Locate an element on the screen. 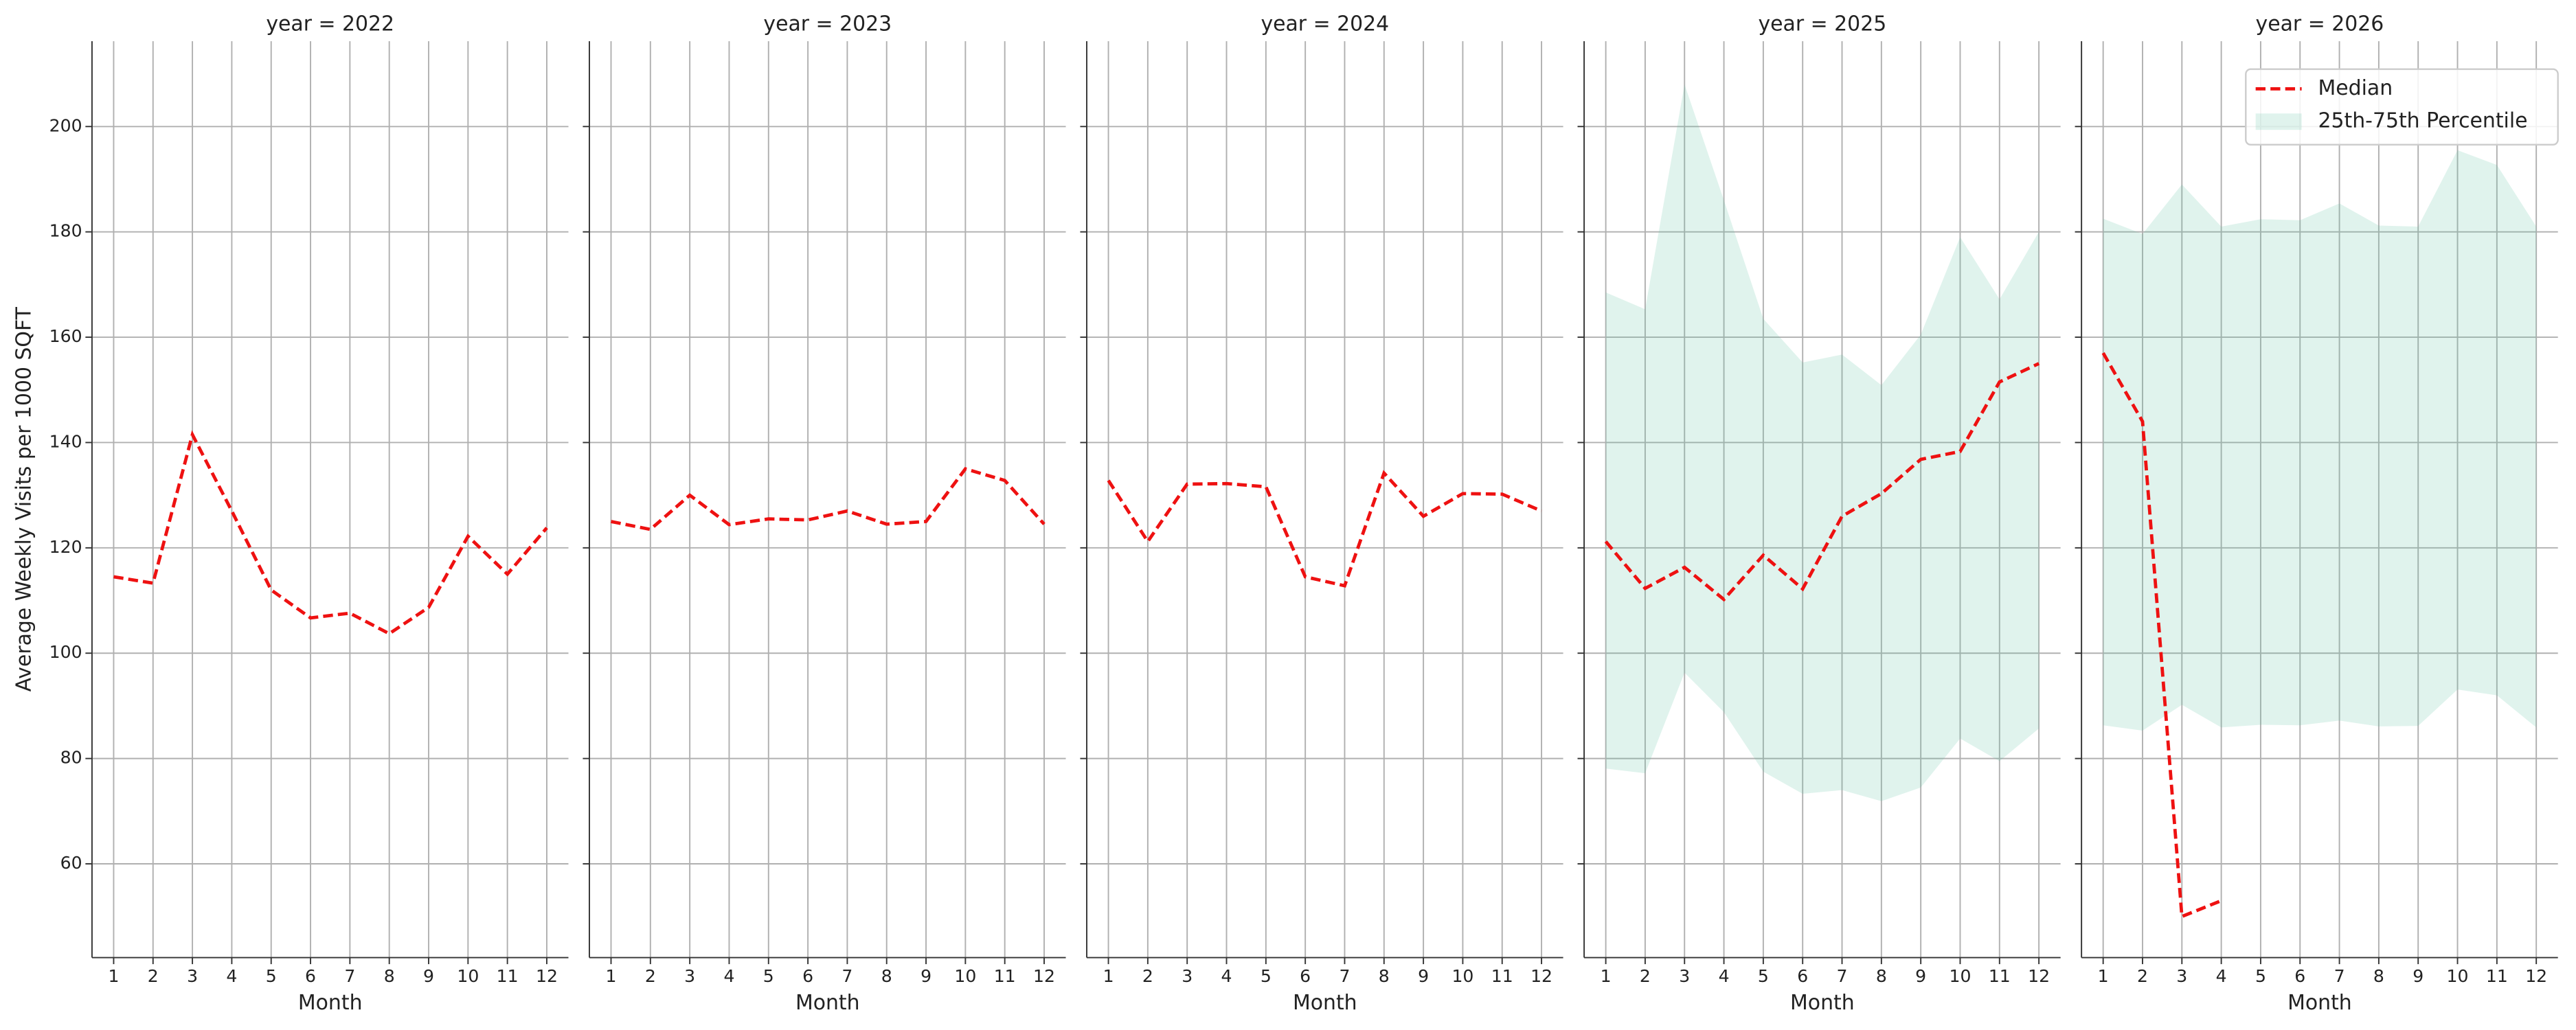 Image resolution: width=2576 pixels, height=1030 pixels. y-tick-label: 100 is located at coordinates (65, 652).